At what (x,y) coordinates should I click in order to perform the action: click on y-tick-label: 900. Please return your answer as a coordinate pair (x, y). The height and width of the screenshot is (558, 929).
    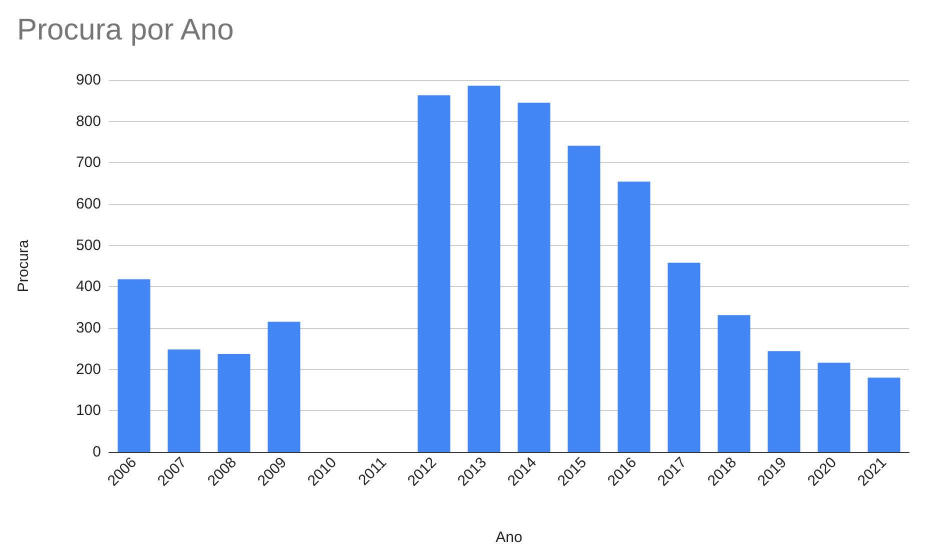
    Looking at the image, I should click on (88, 80).